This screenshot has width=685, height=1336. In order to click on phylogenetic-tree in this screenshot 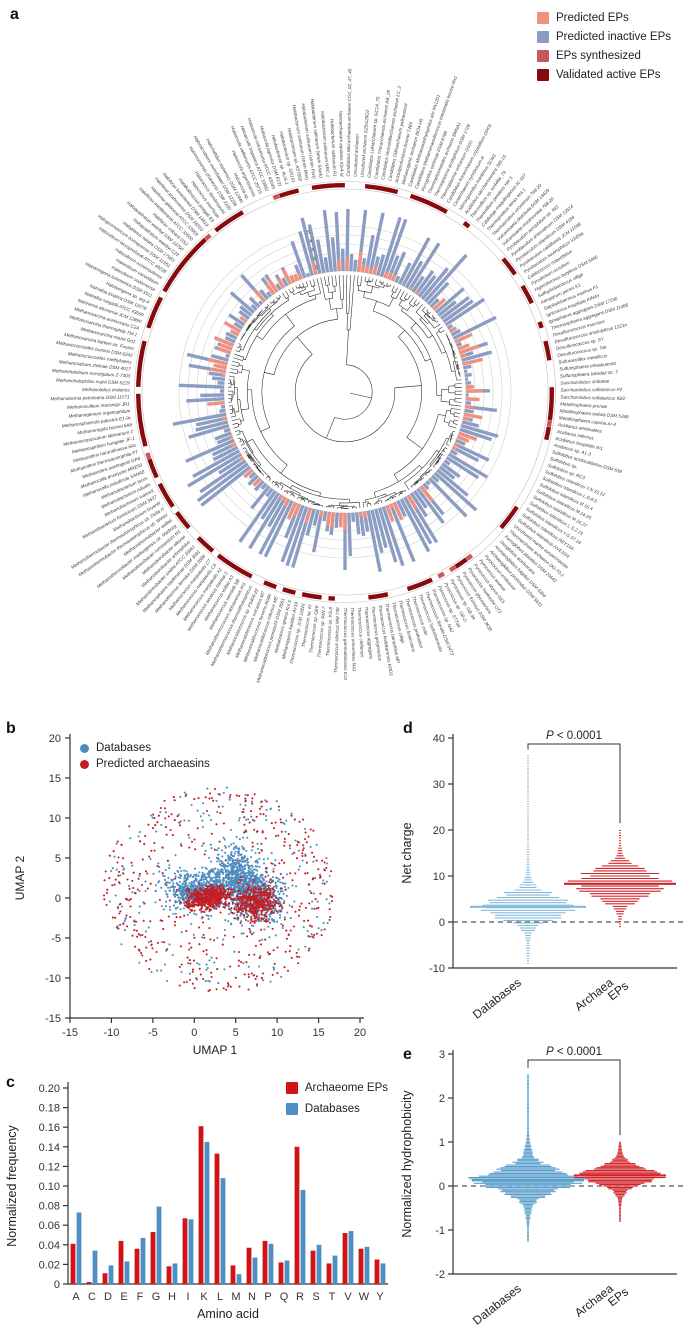, I will do `click(345, 392)`.